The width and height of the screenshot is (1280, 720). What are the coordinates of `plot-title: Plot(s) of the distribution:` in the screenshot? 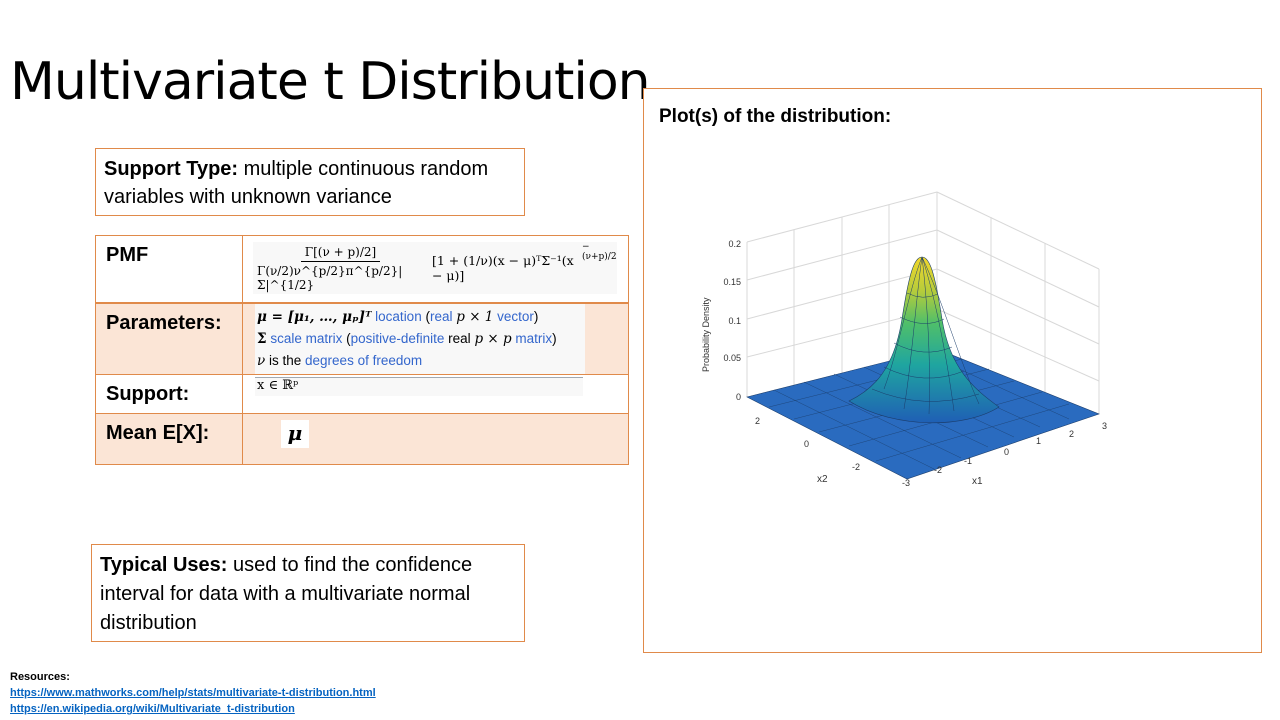 It's located at (775, 116).